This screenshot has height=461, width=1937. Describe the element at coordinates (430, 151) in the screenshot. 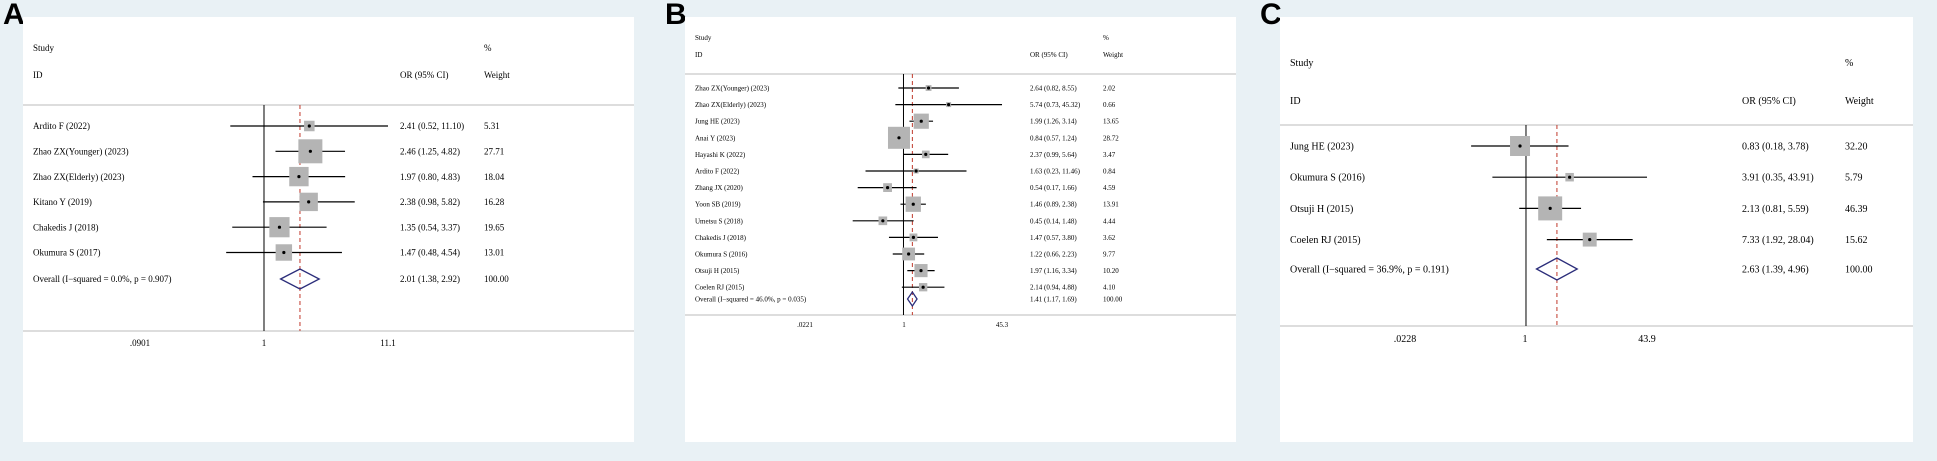

I see `or-ci-label: 2.46 (1.25, 4.82)` at that location.